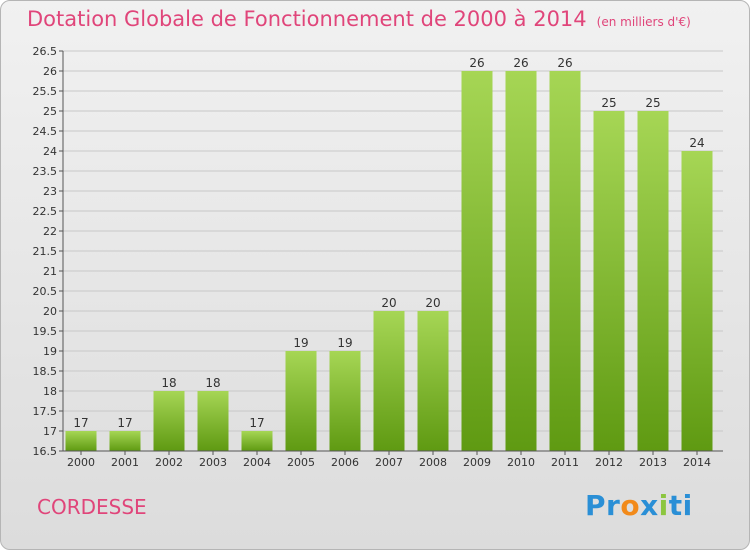 Image resolution: width=750 pixels, height=550 pixels. I want to click on x-tick-label: 2012, so click(609, 462).